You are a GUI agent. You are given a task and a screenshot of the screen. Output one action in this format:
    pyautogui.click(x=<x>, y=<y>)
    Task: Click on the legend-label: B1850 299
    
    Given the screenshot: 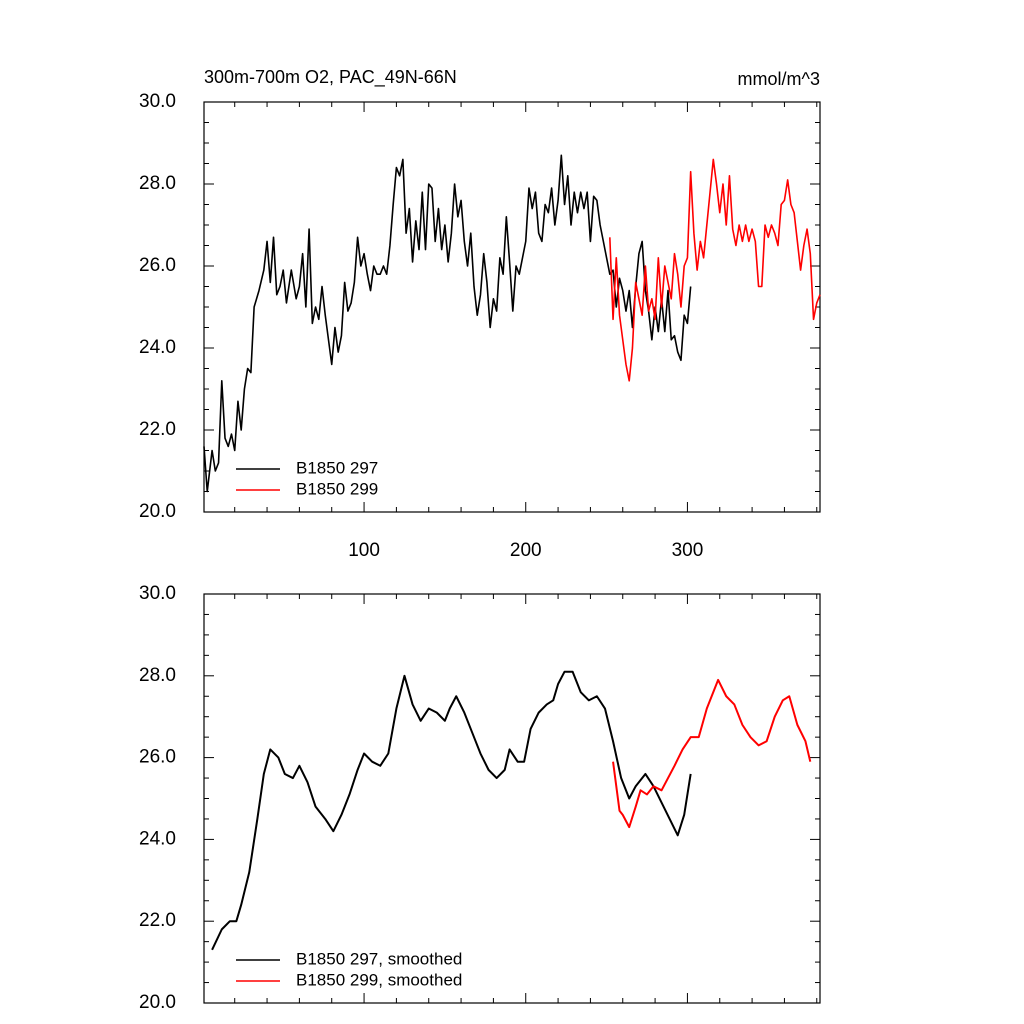 What is the action you would take?
    pyautogui.click(x=337, y=488)
    